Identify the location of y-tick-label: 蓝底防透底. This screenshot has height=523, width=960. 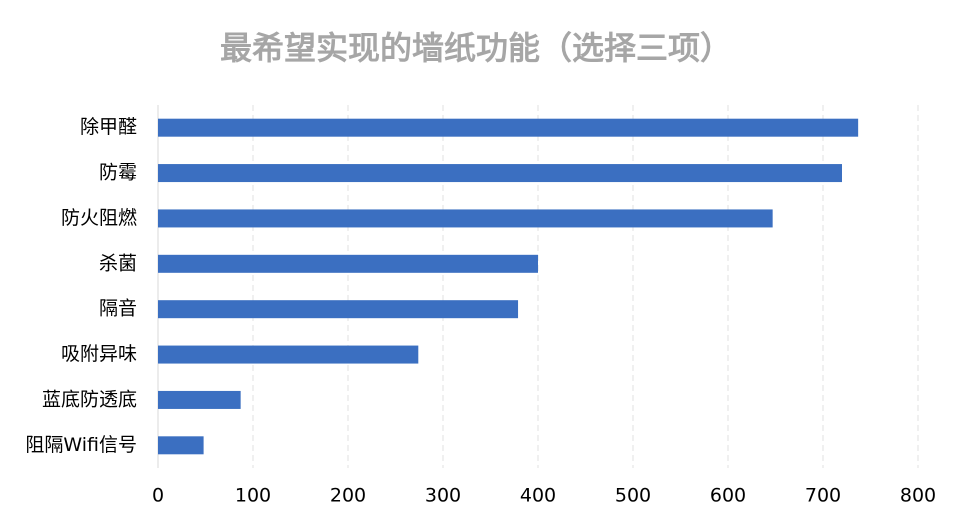
(89, 399).